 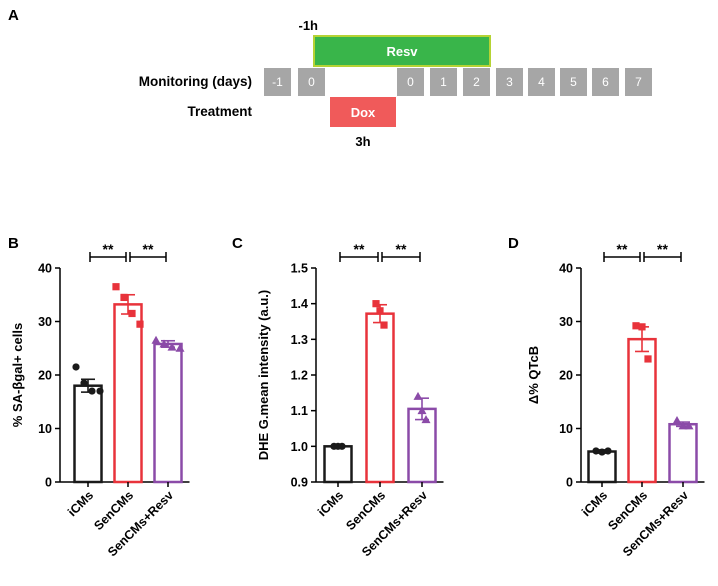 What do you see at coordinates (299, 269) in the screenshot?
I see `y-tick-label: 1.5` at bounding box center [299, 269].